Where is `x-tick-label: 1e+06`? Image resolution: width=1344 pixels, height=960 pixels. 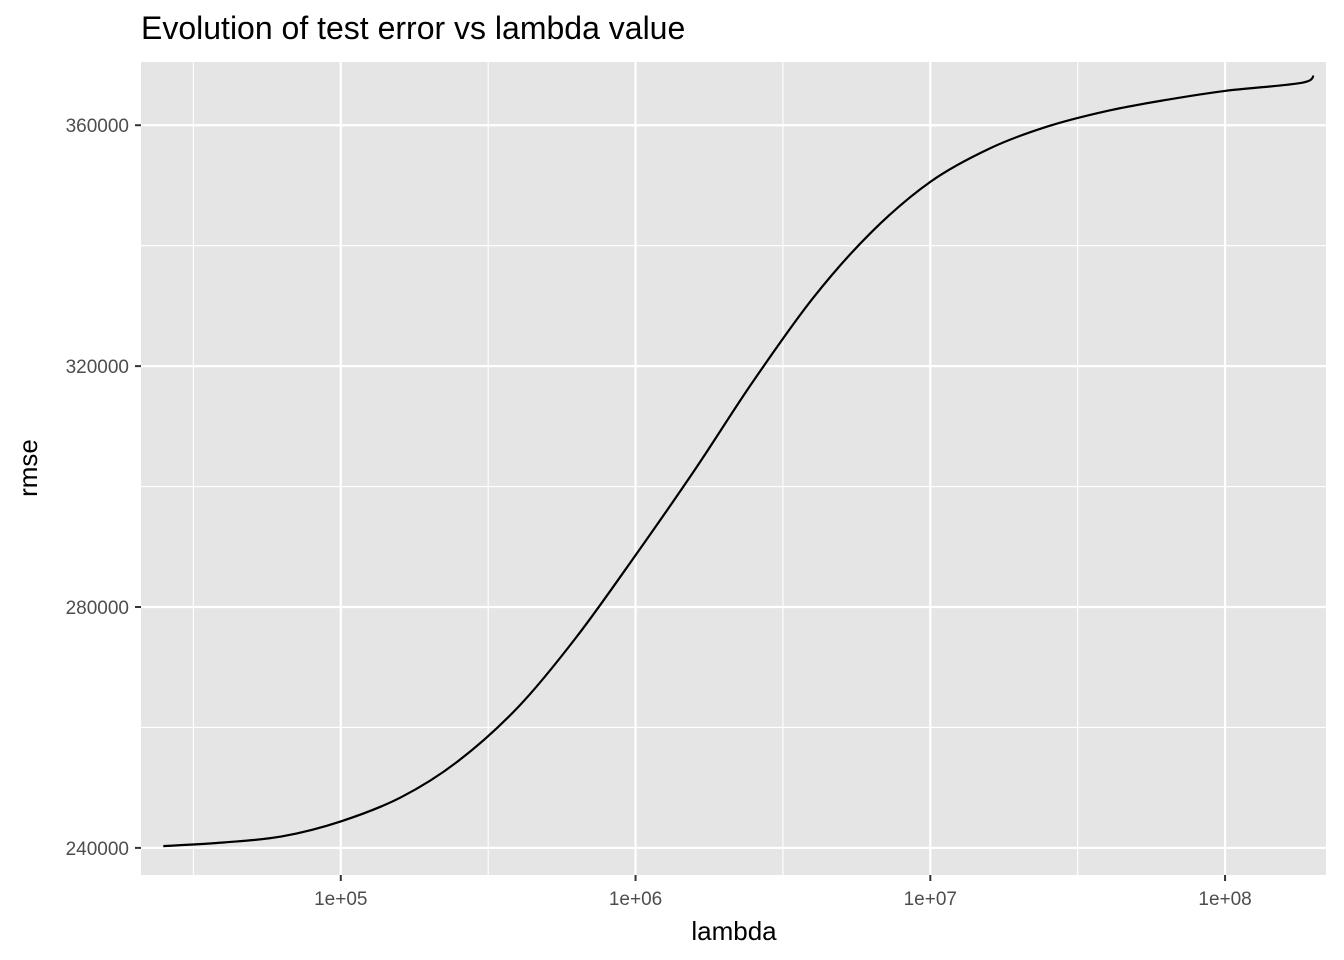 x-tick-label: 1e+06 is located at coordinates (635, 899).